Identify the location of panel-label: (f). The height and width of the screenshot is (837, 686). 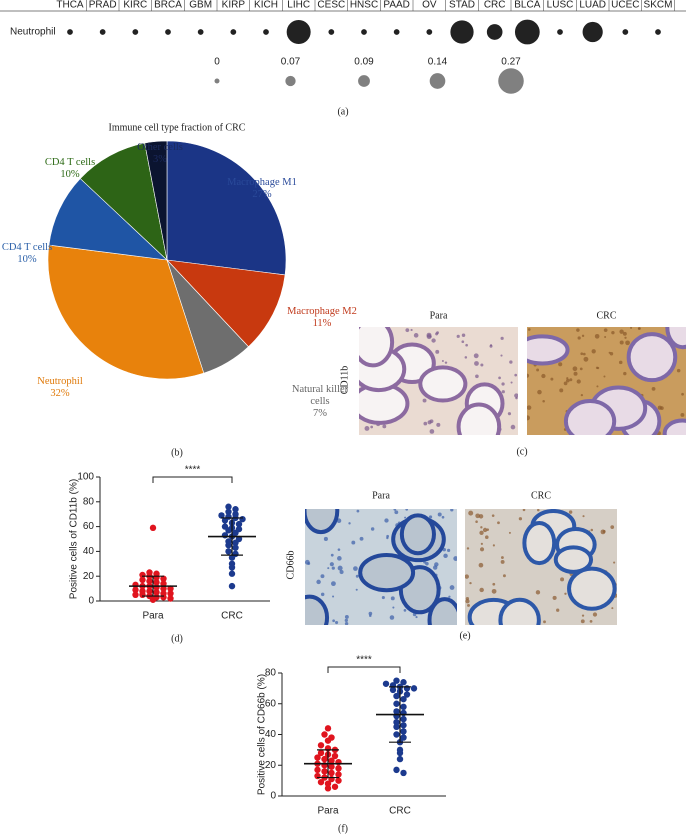
(343, 828).